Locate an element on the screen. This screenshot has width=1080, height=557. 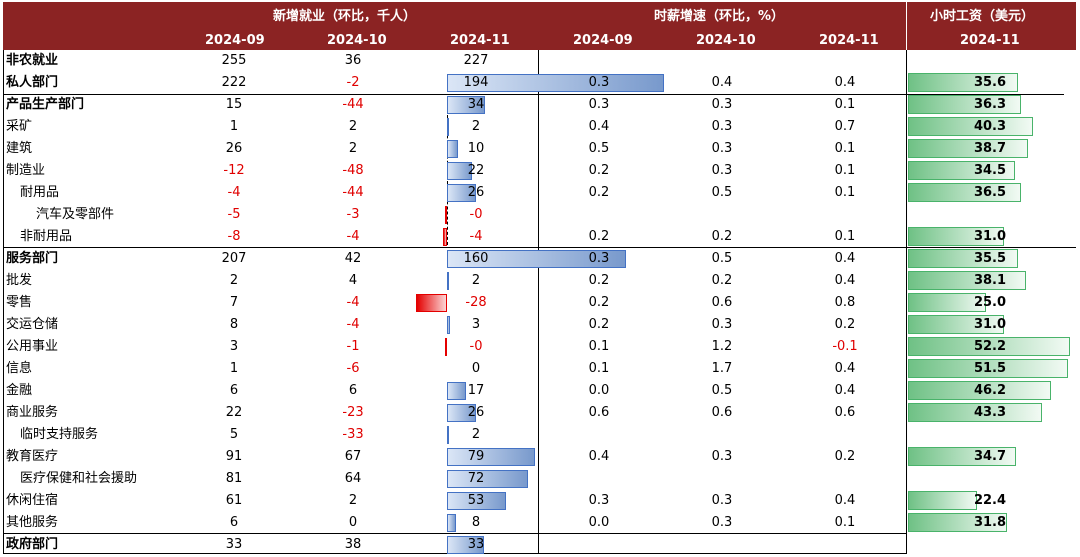
wage-growth-date-header: 2024-09 is located at coordinates (603, 40).